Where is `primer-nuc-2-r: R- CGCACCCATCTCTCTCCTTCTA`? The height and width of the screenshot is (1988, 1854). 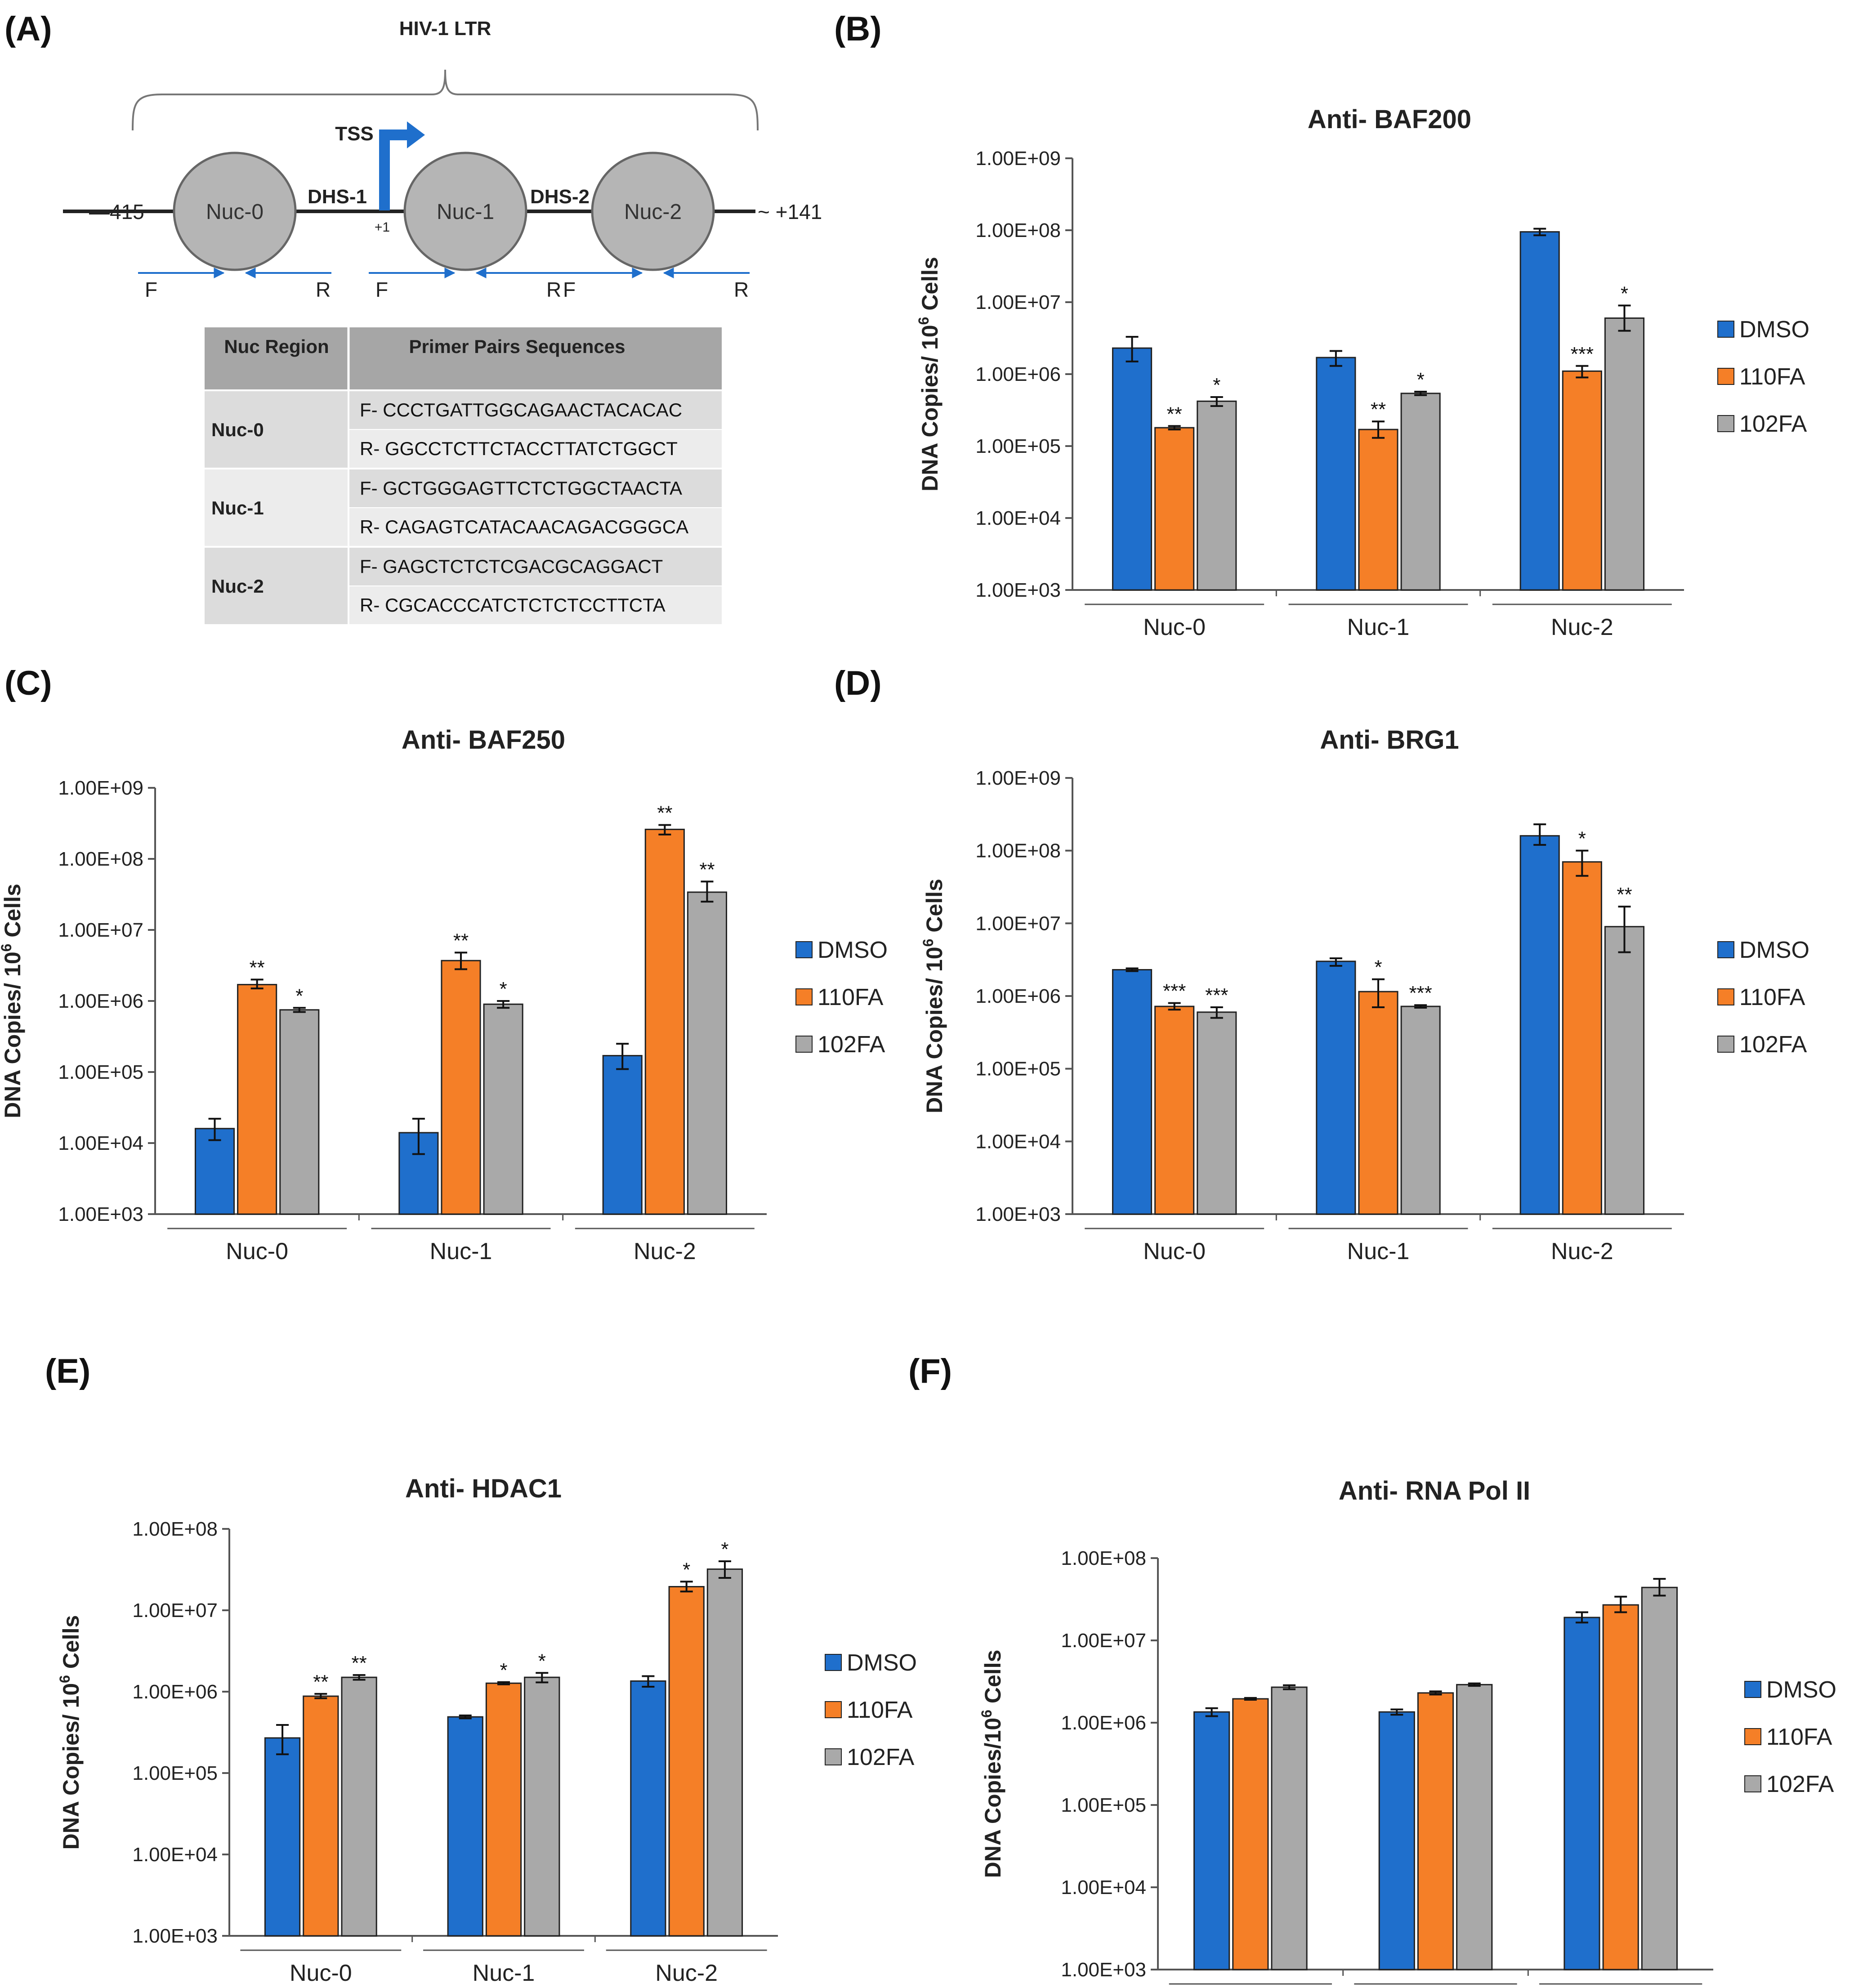 primer-nuc-2-r: R- CGCACCCATCTCTCTCCTTCTA is located at coordinates (513, 605).